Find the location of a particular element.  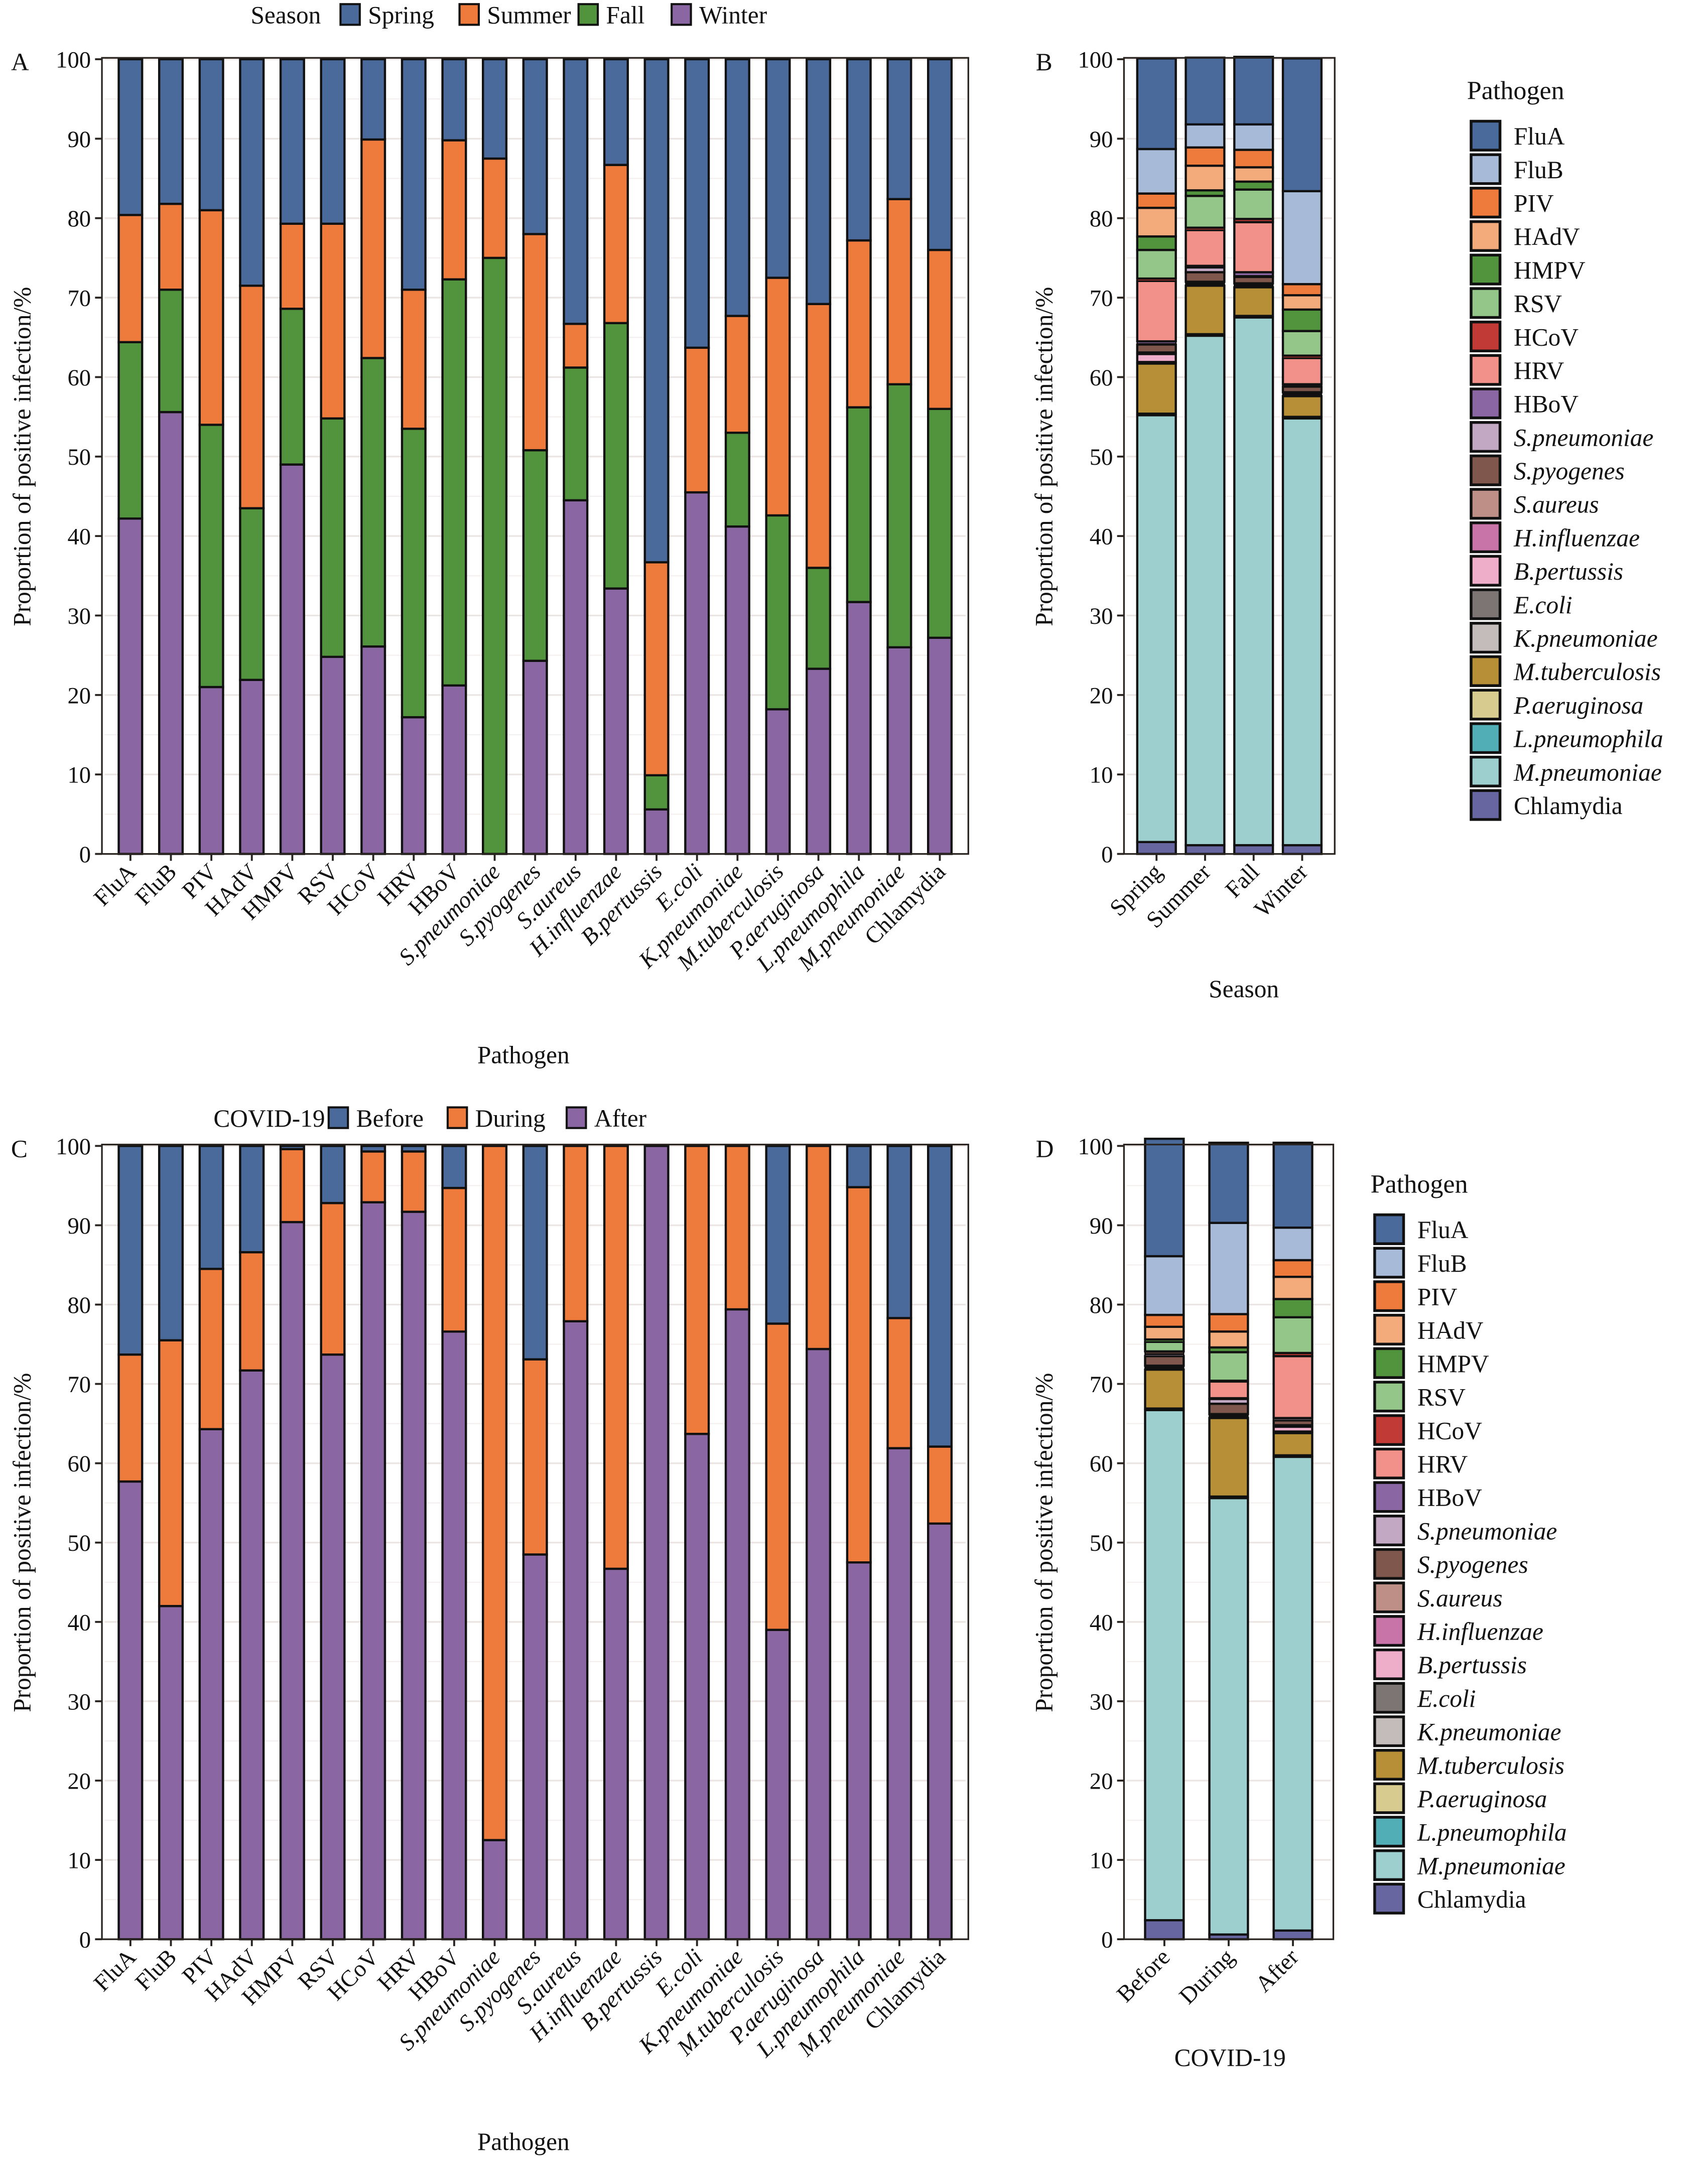

legend-label-before: Before is located at coordinates (390, 1118).